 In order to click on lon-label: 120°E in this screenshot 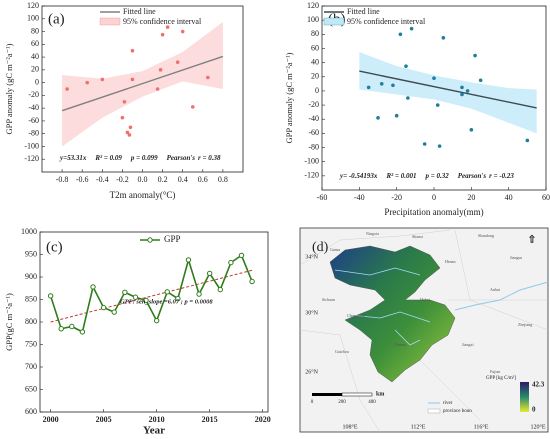, I will do `click(537, 426)`.